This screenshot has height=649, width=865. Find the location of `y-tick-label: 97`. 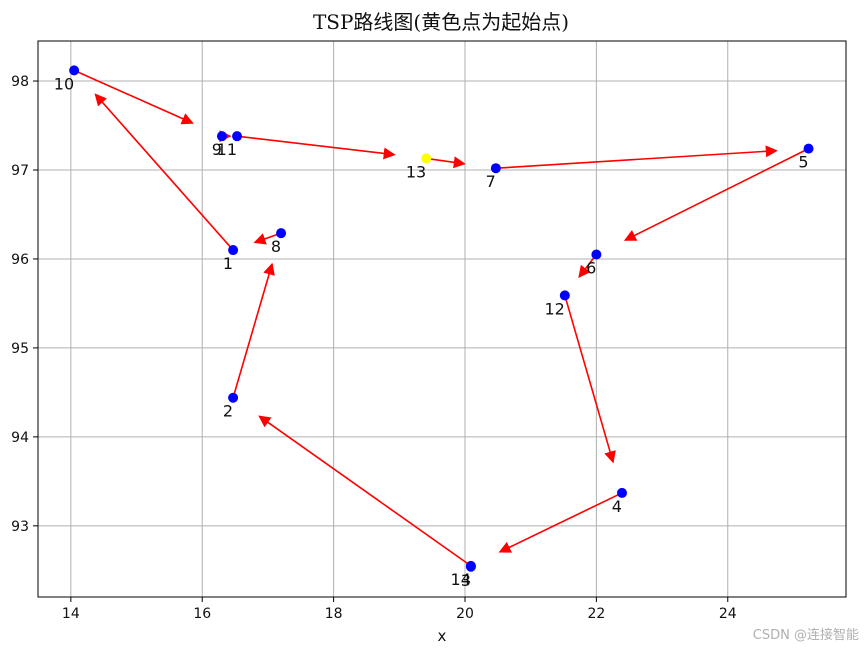

y-tick-label: 97 is located at coordinates (20, 171).